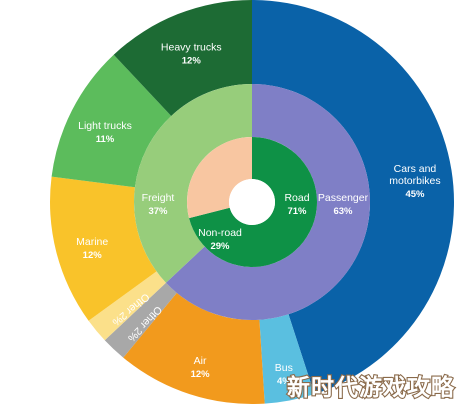 The height and width of the screenshot is (412, 467). I want to click on value-passenger: 63%, so click(343, 211).